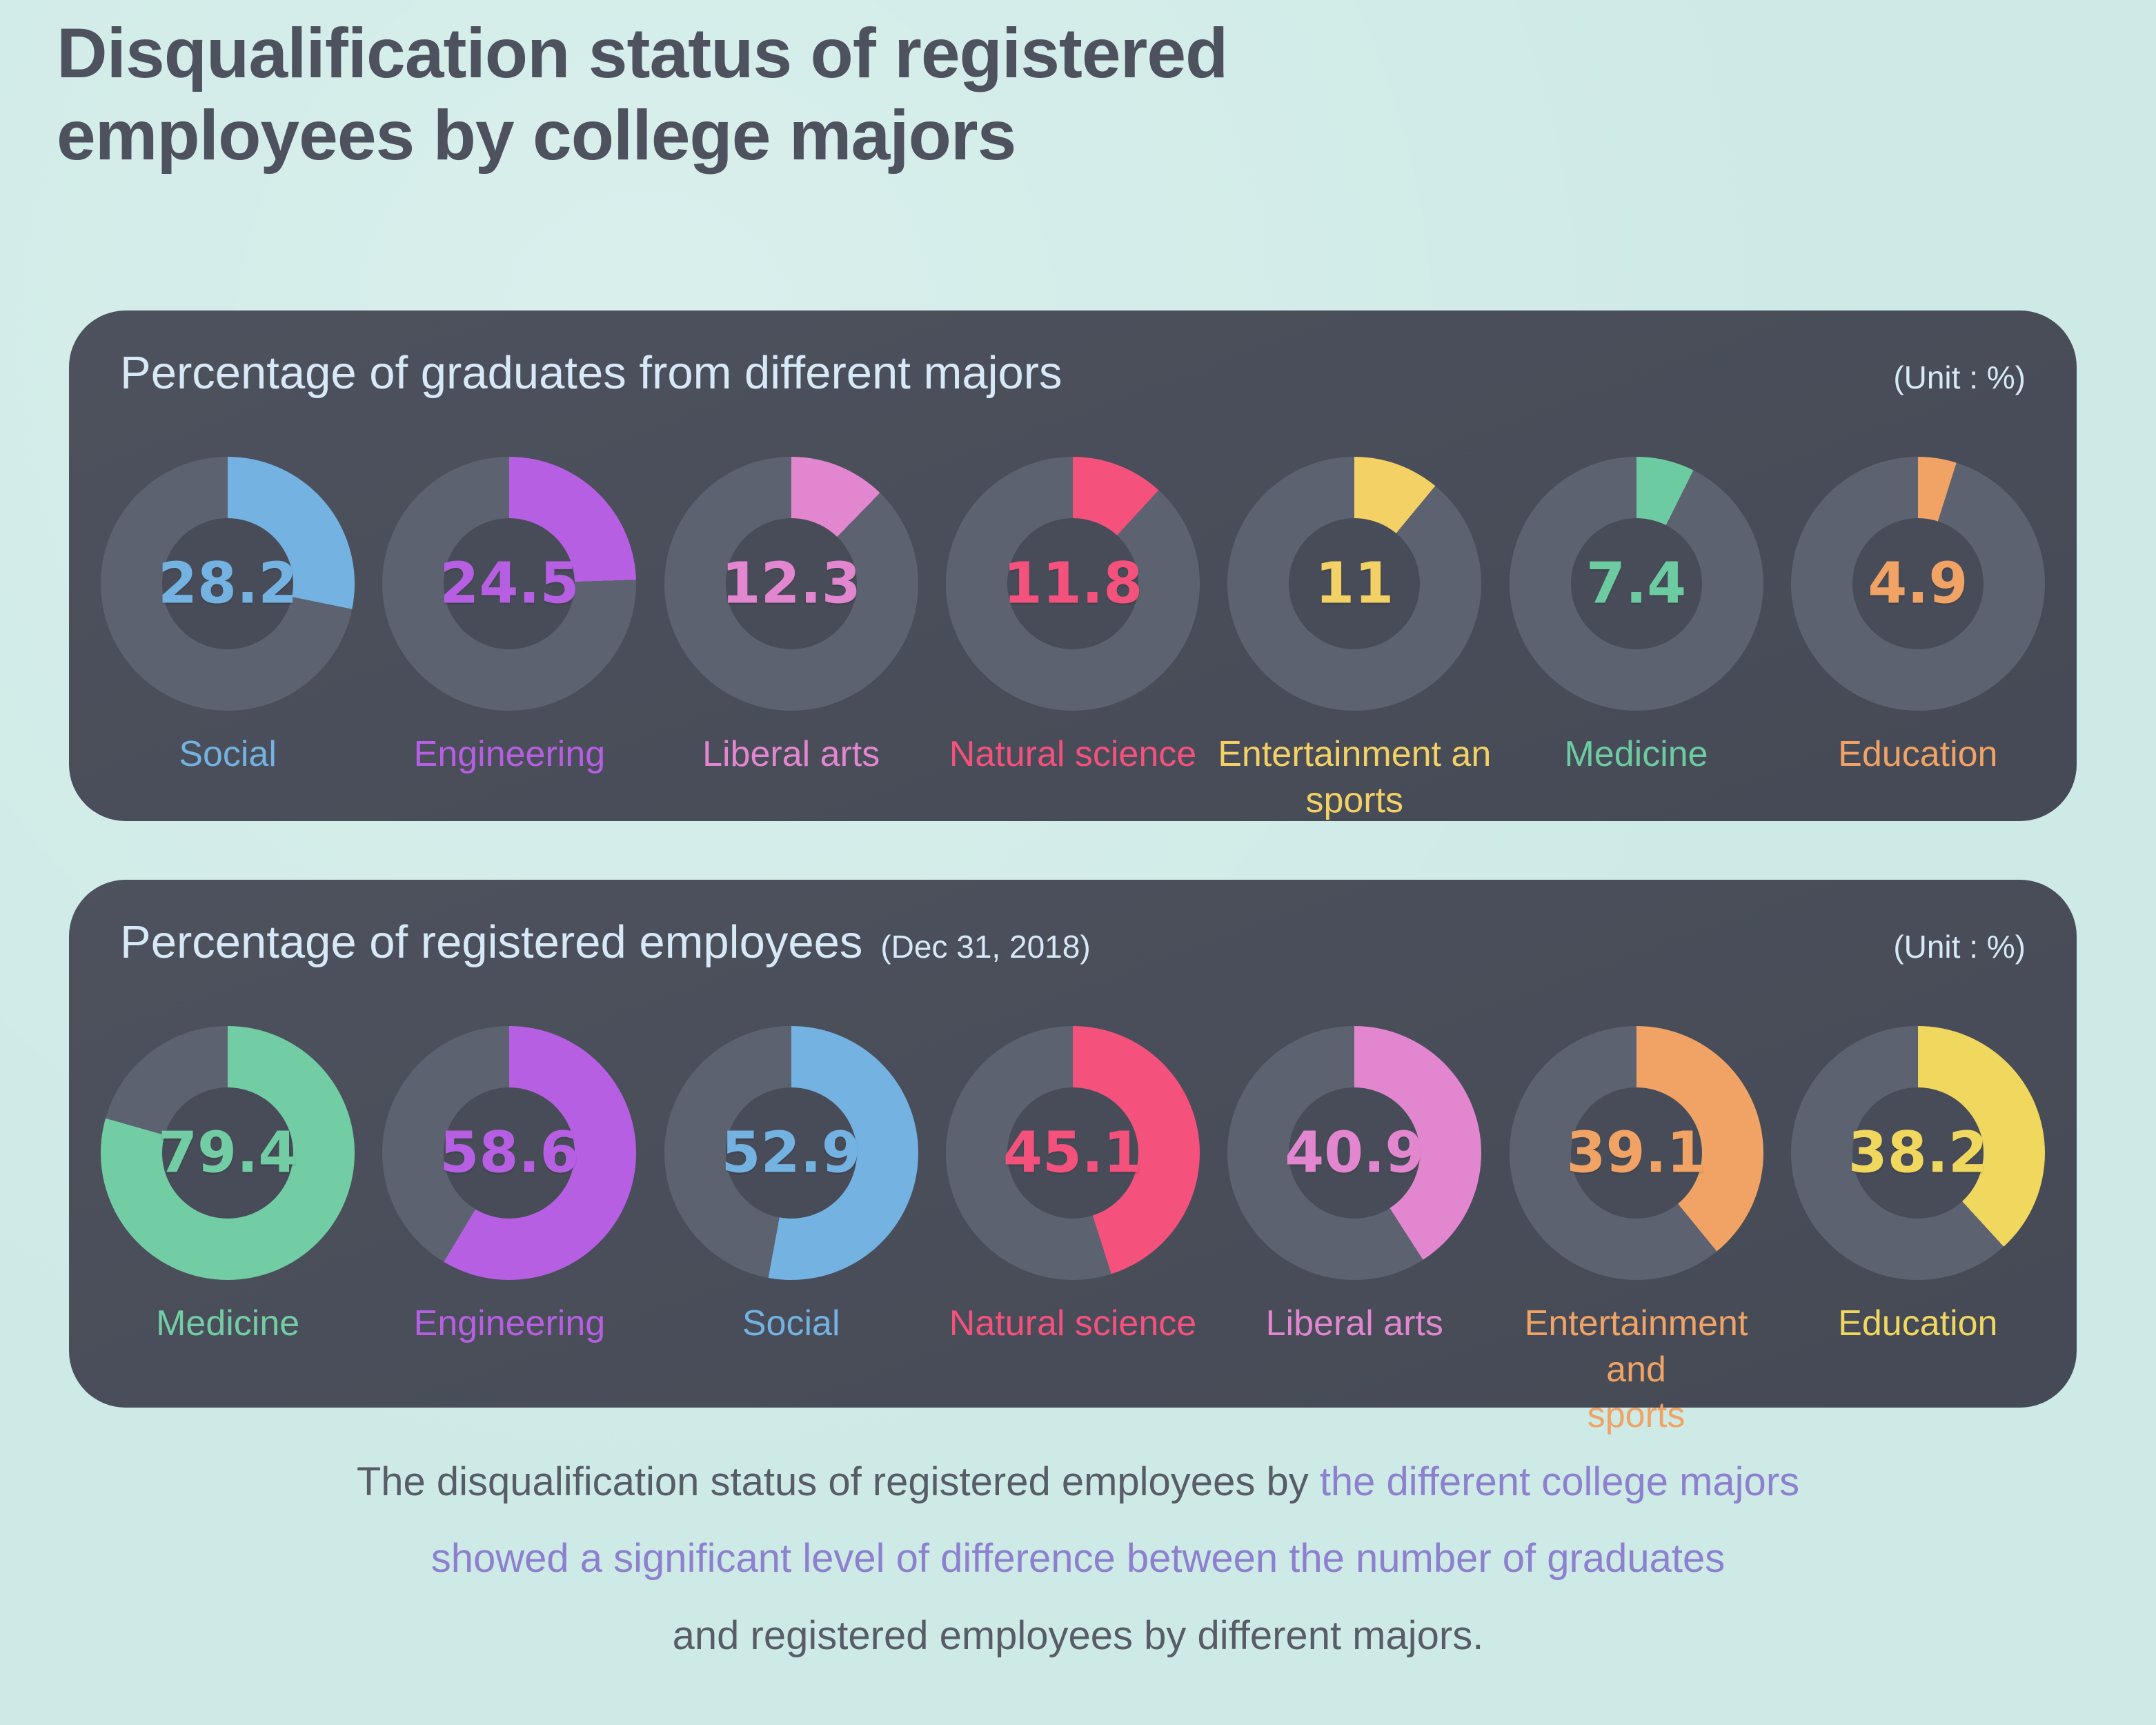 This screenshot has height=1725, width=2156. I want to click on donut-value: 39.1, so click(1636, 1153).